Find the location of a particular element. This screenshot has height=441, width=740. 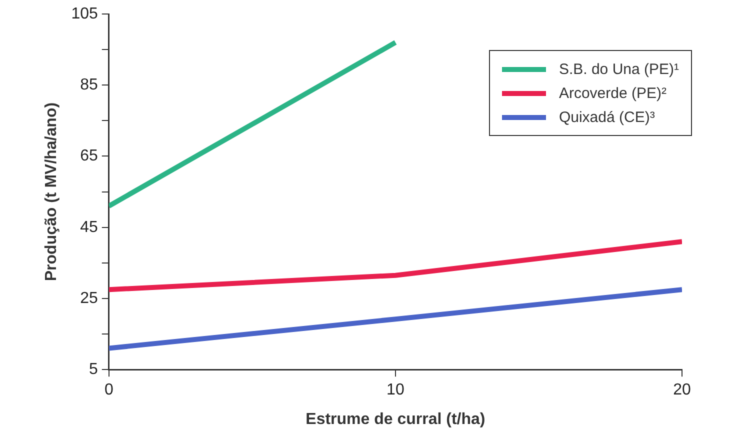

legend-label: Quixadá (CE)³ is located at coordinates (606, 117).